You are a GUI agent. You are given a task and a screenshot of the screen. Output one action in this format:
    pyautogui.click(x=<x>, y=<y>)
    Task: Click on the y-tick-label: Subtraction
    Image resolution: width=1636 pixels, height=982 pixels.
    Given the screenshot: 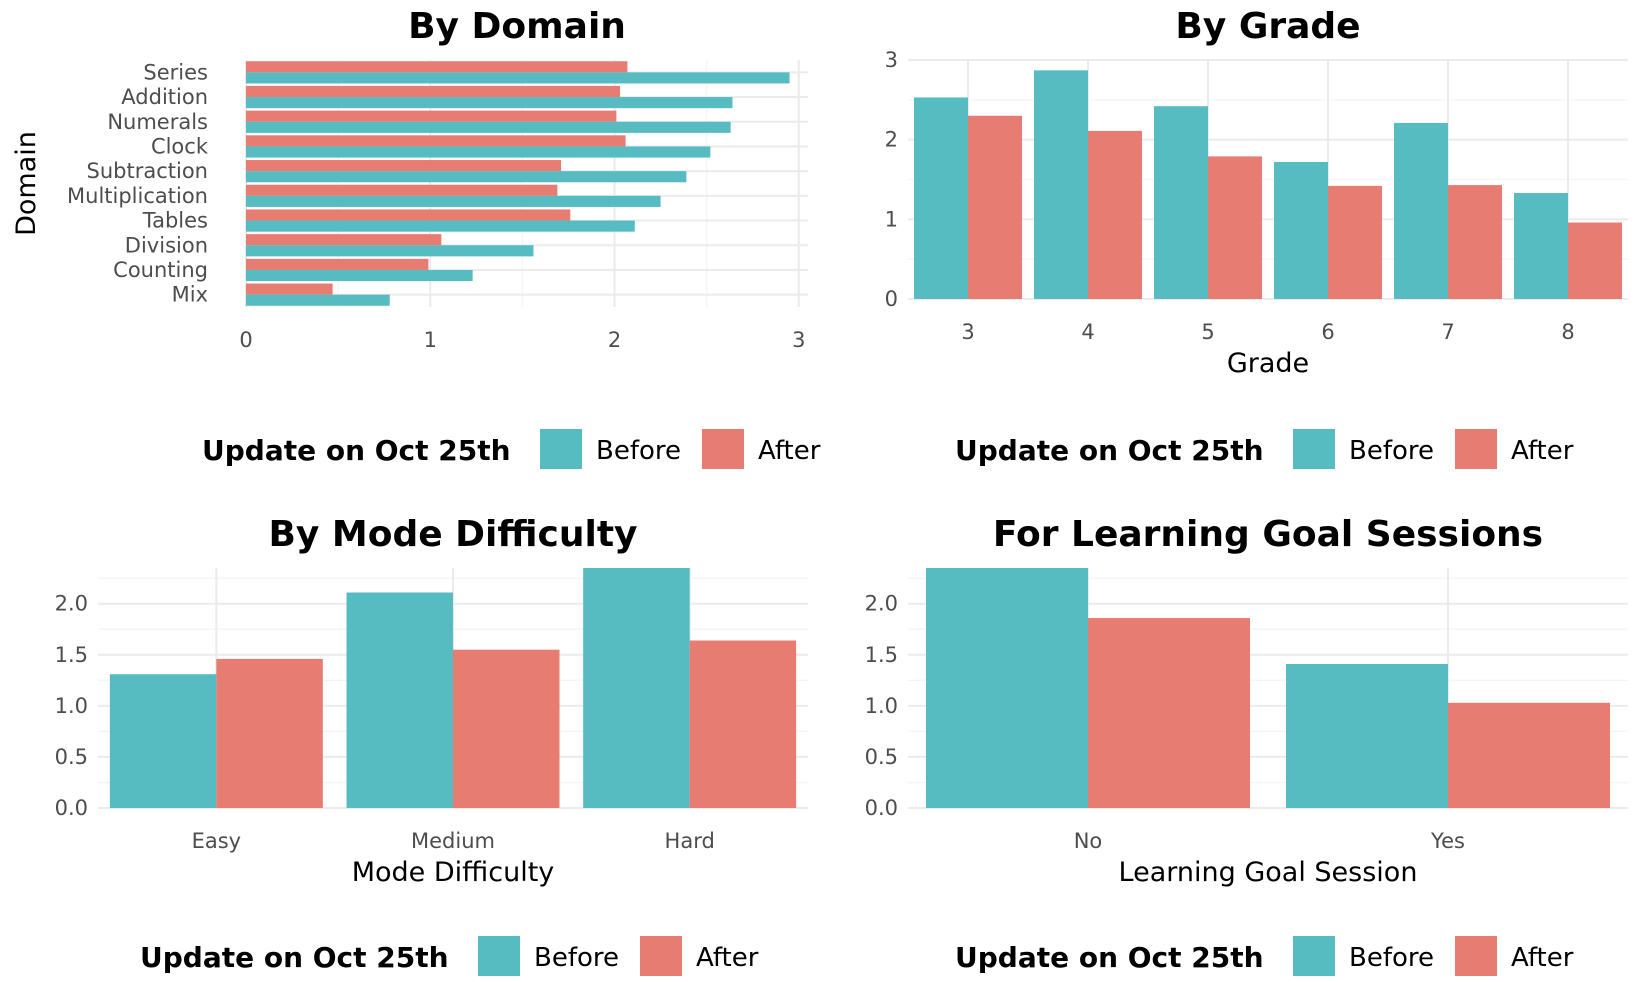 What is the action you would take?
    pyautogui.click(x=147, y=171)
    